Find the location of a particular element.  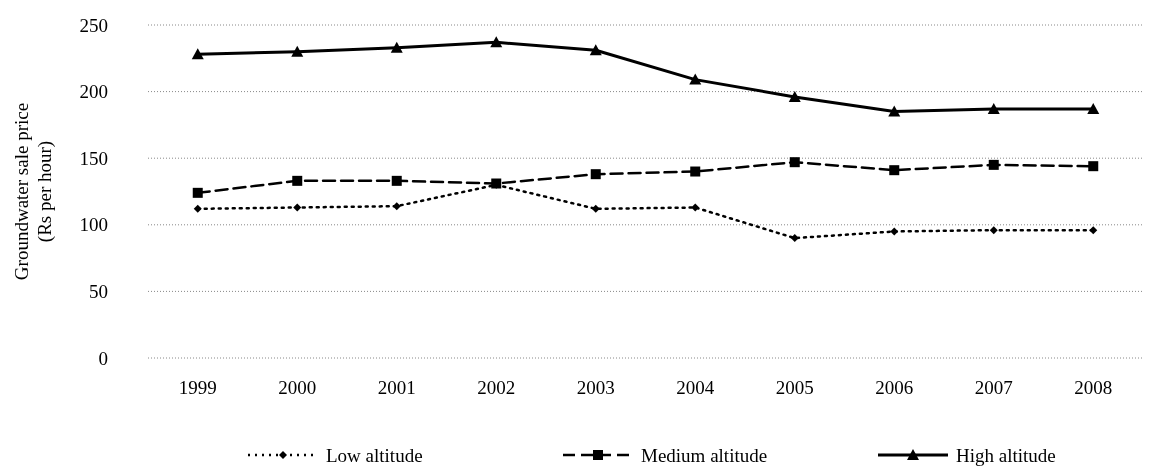

y-tick-label: 100 is located at coordinates (93, 225).